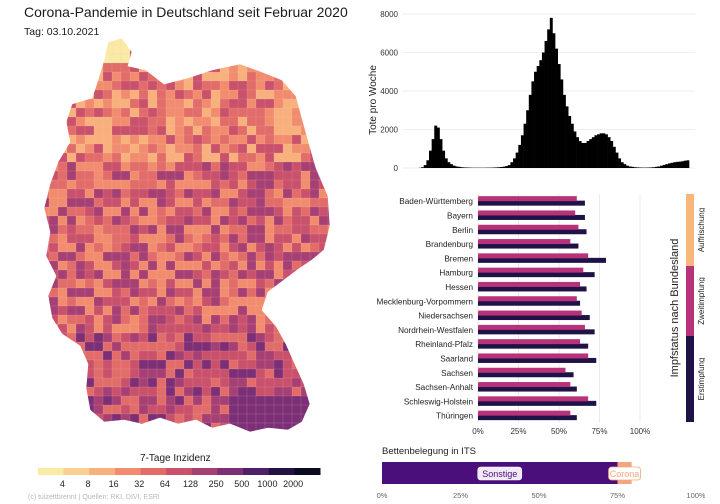 The image size is (720, 504). What do you see at coordinates (460, 215) in the screenshot?
I see `state-label: Bayern` at bounding box center [460, 215].